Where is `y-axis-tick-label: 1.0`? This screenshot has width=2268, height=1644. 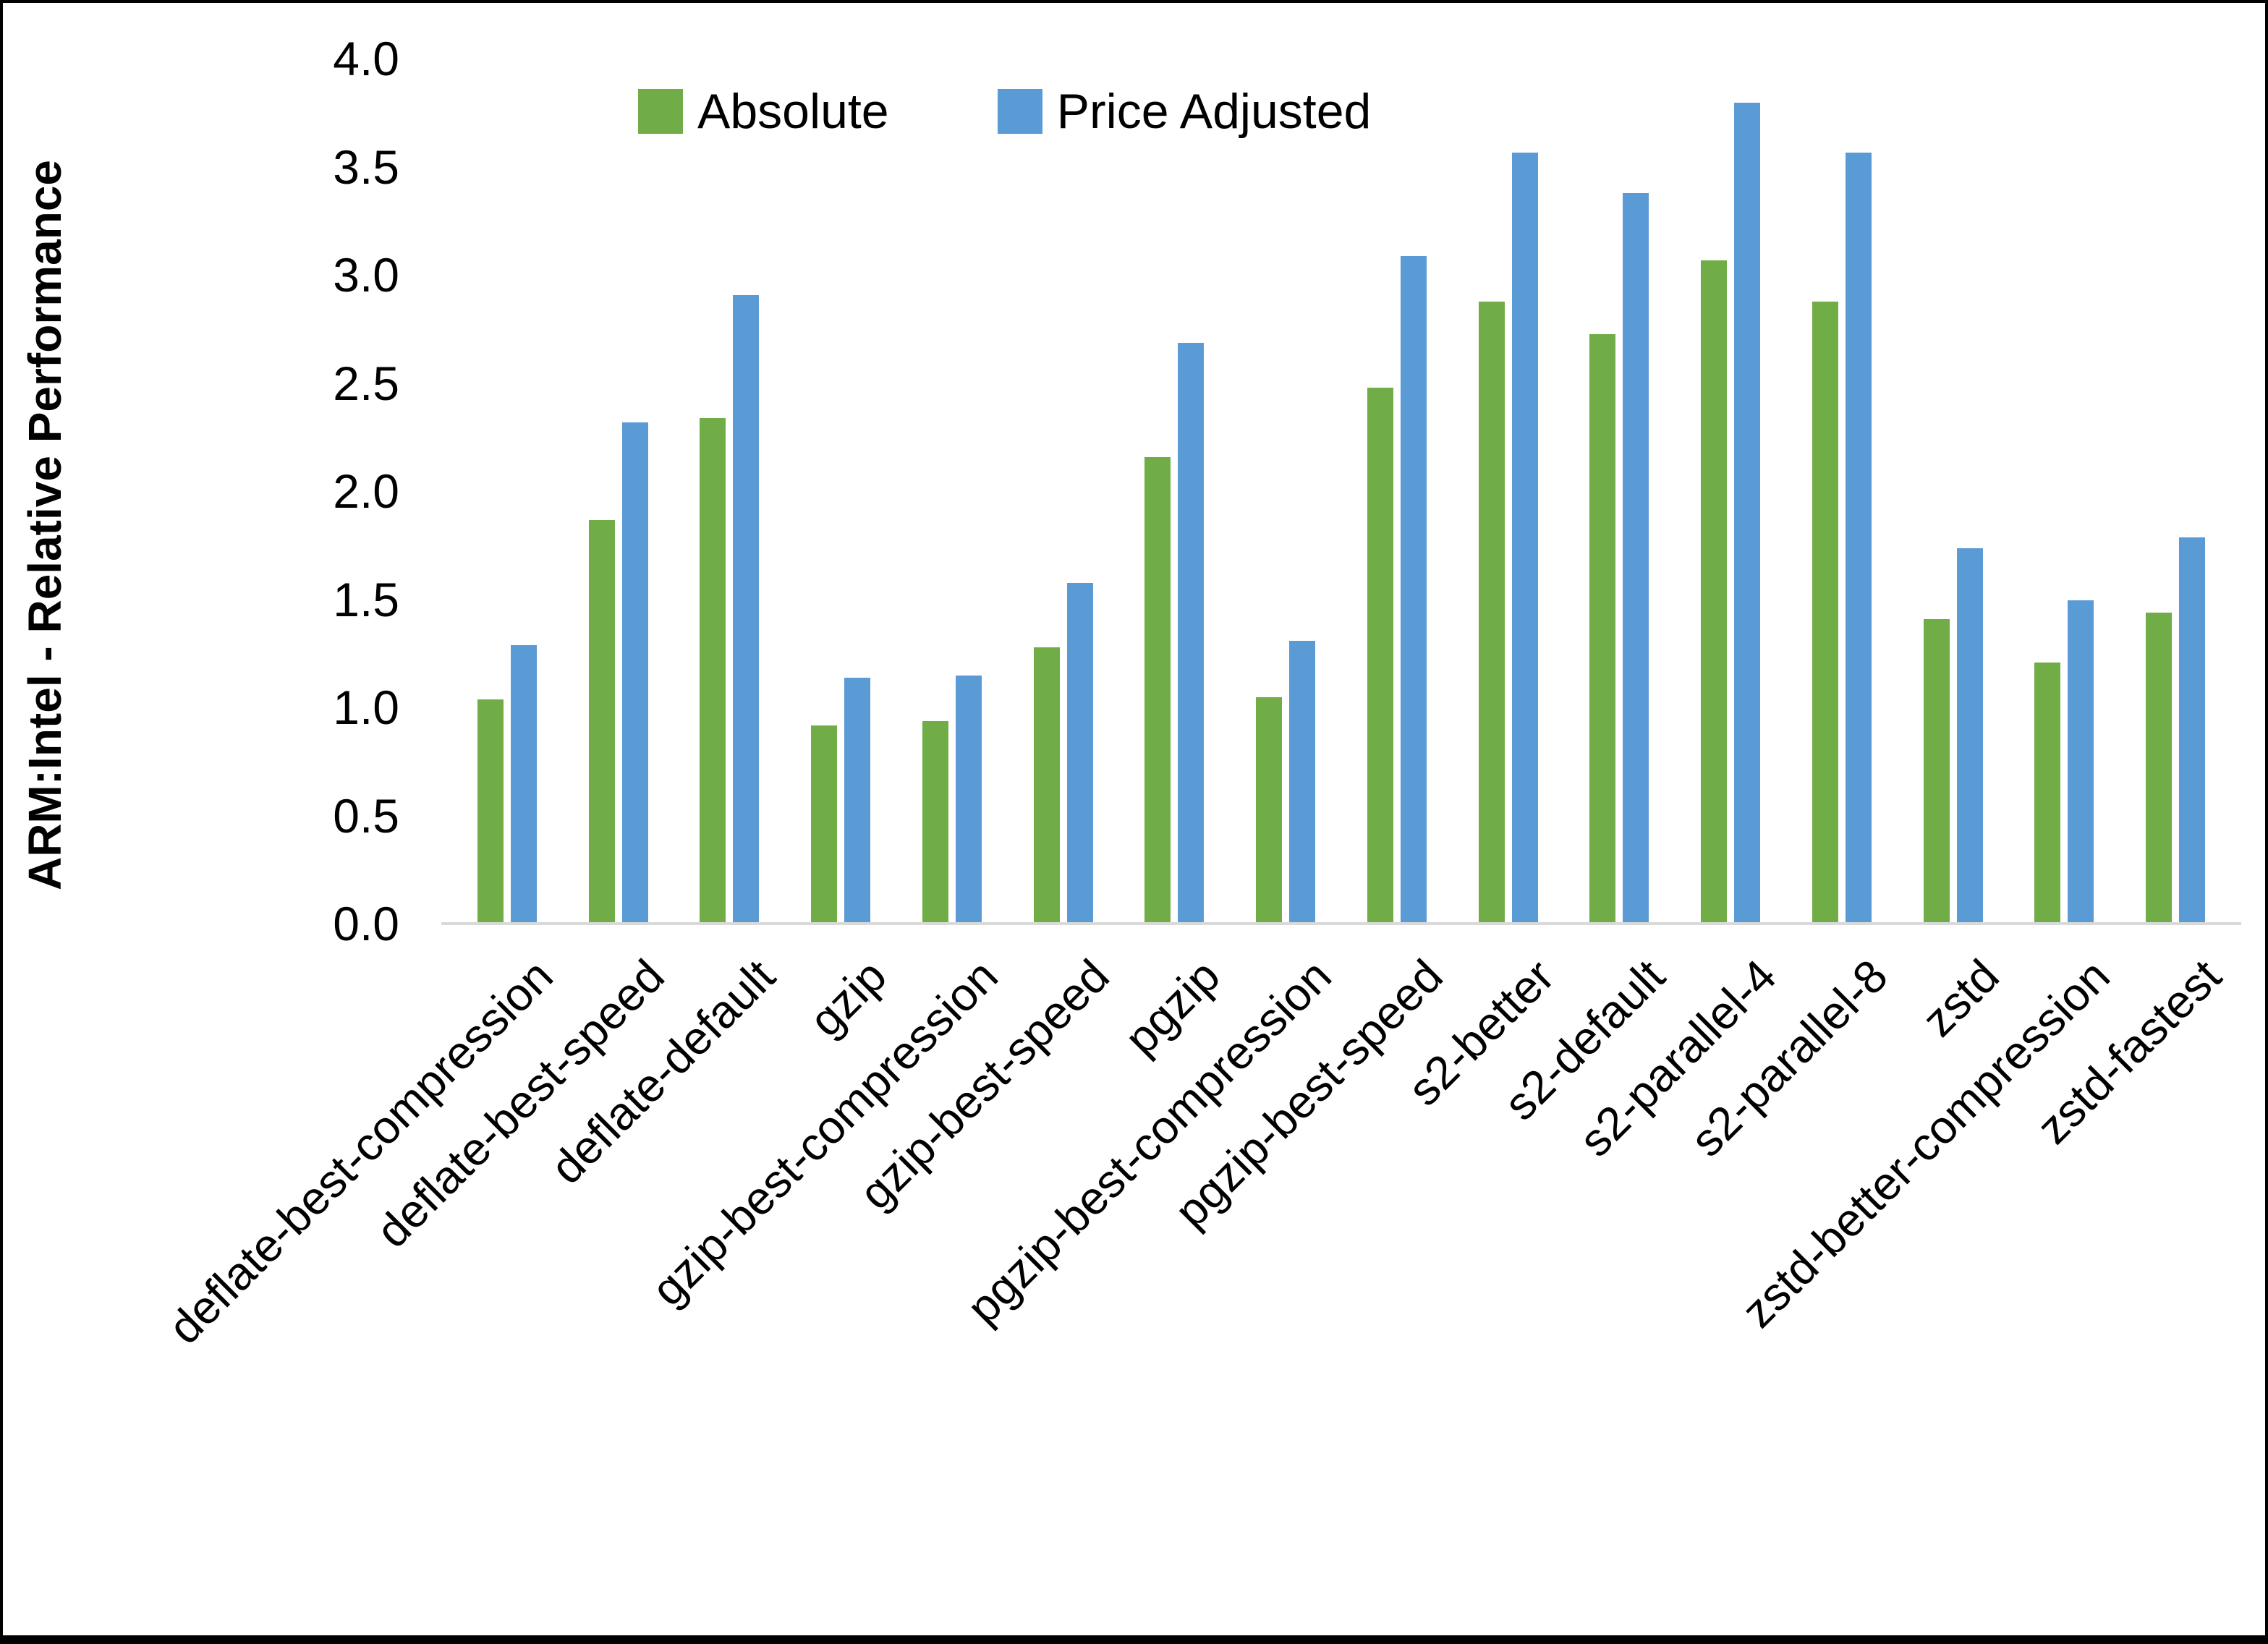
y-axis-tick-label: 1.0 is located at coordinates (366, 707).